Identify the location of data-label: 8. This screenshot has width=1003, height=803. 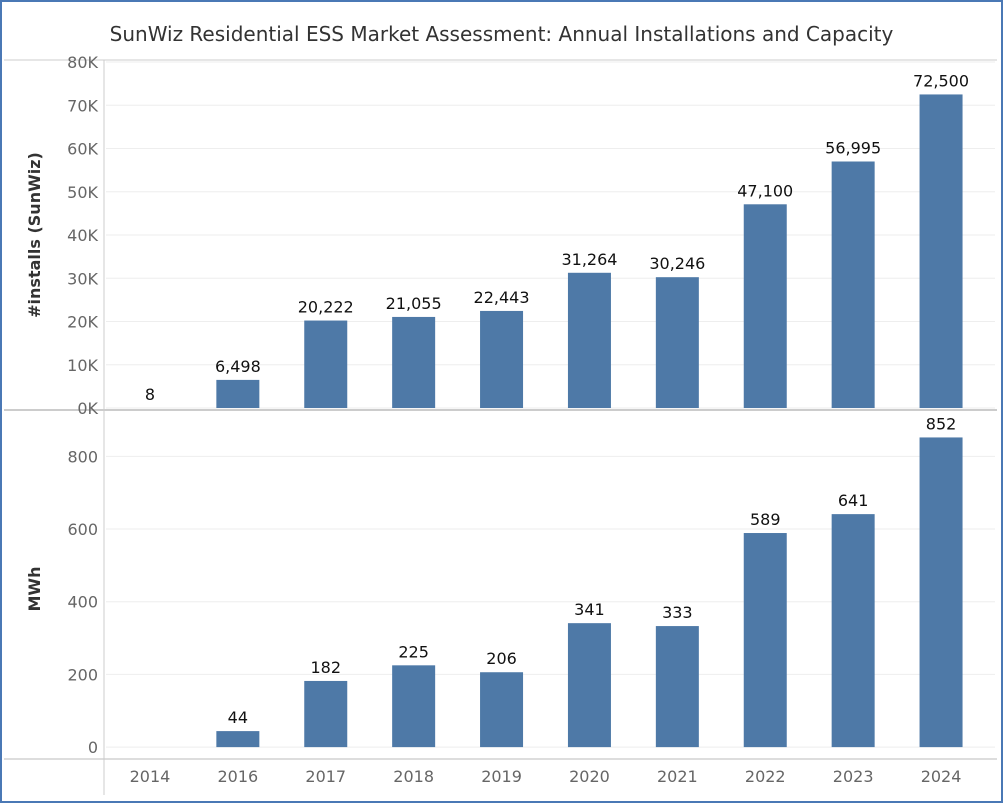
(150, 394).